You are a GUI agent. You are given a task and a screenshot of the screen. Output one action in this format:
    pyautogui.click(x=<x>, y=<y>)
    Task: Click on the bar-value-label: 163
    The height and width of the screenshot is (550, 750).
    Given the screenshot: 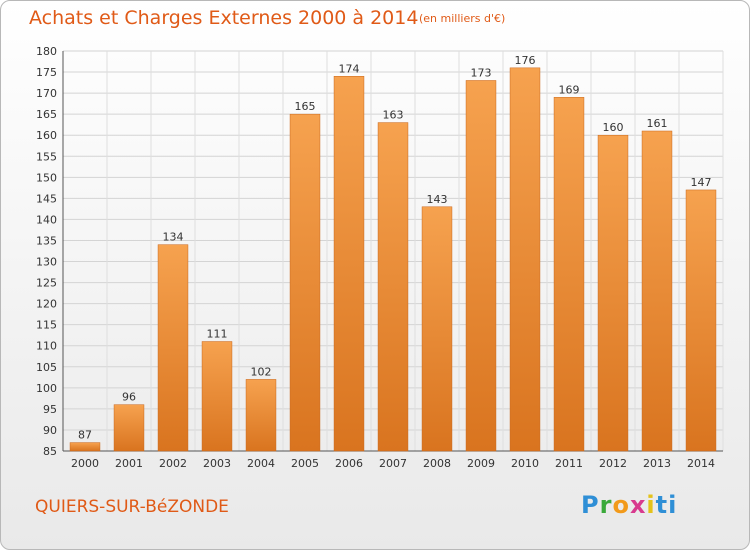 What is the action you would take?
    pyautogui.click(x=393, y=115)
    